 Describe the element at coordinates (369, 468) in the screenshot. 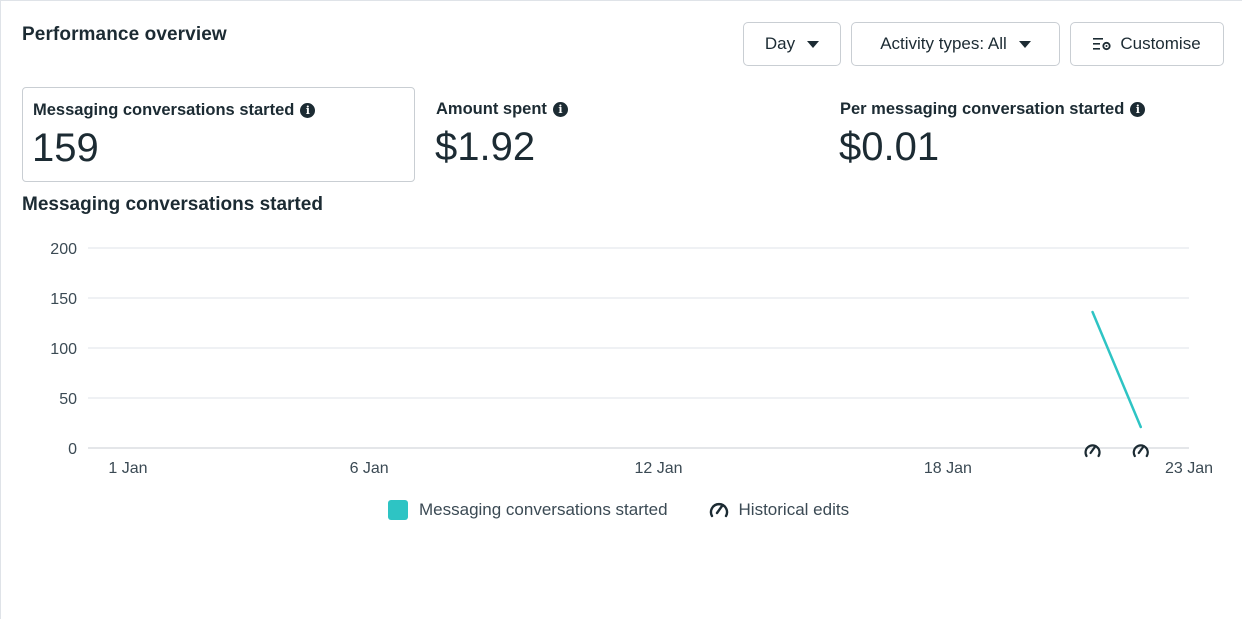

I see `x-tick-label: 6 Jan` at that location.